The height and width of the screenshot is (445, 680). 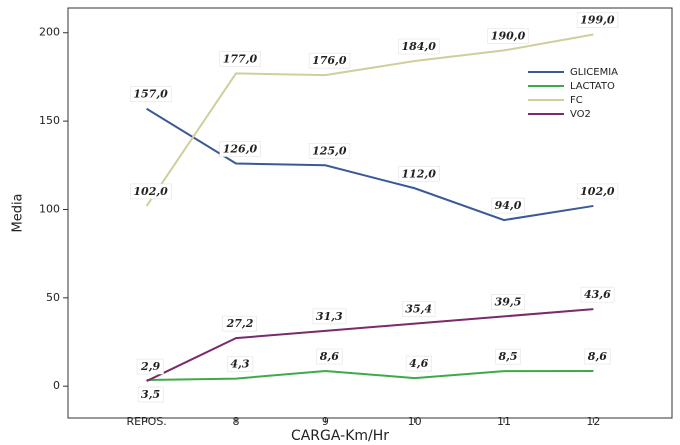 I want to click on data-label: 27,2, so click(x=240, y=323).